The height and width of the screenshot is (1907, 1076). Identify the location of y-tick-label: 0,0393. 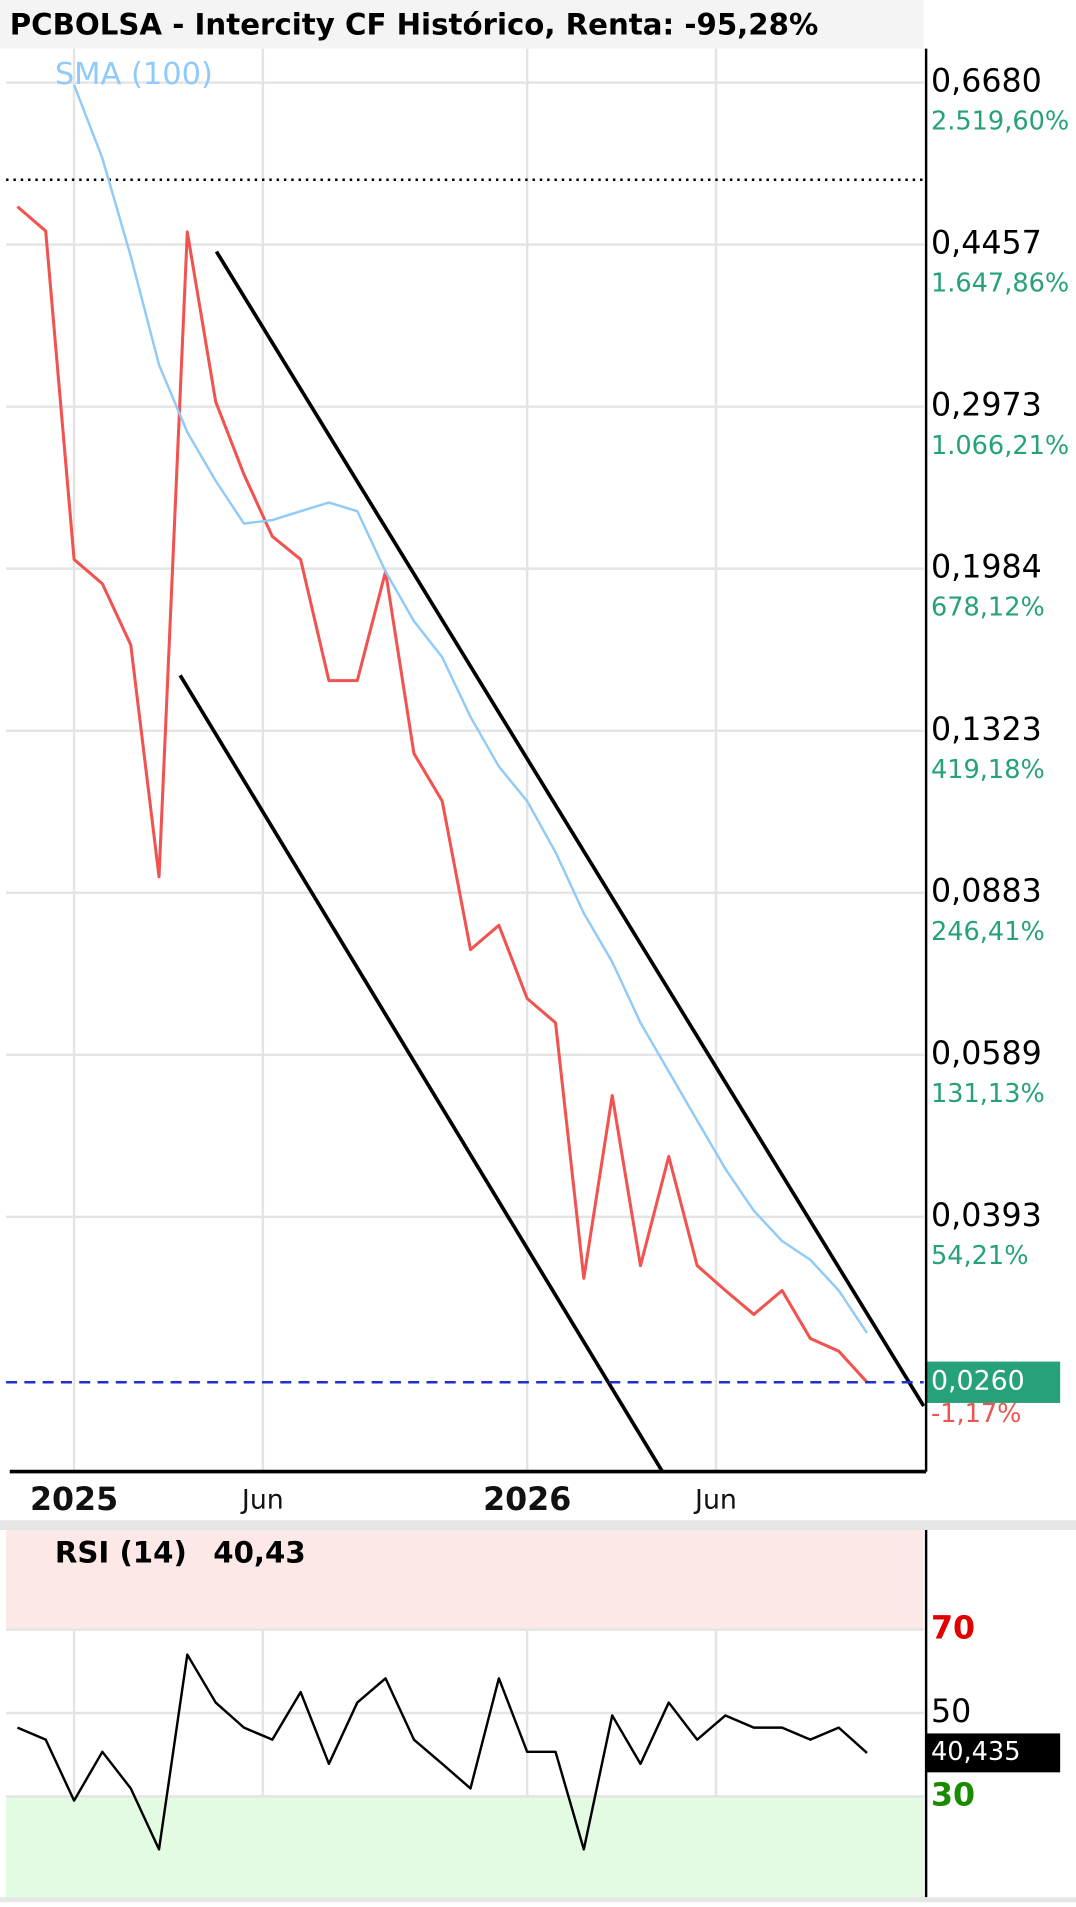
(986, 1216).